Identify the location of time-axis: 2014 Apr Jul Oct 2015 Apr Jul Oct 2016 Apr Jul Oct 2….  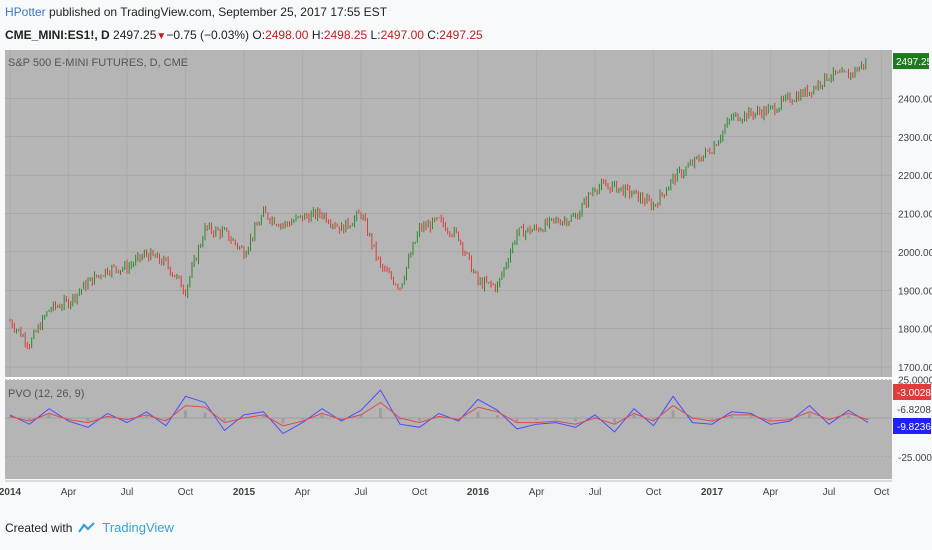
(446, 489).